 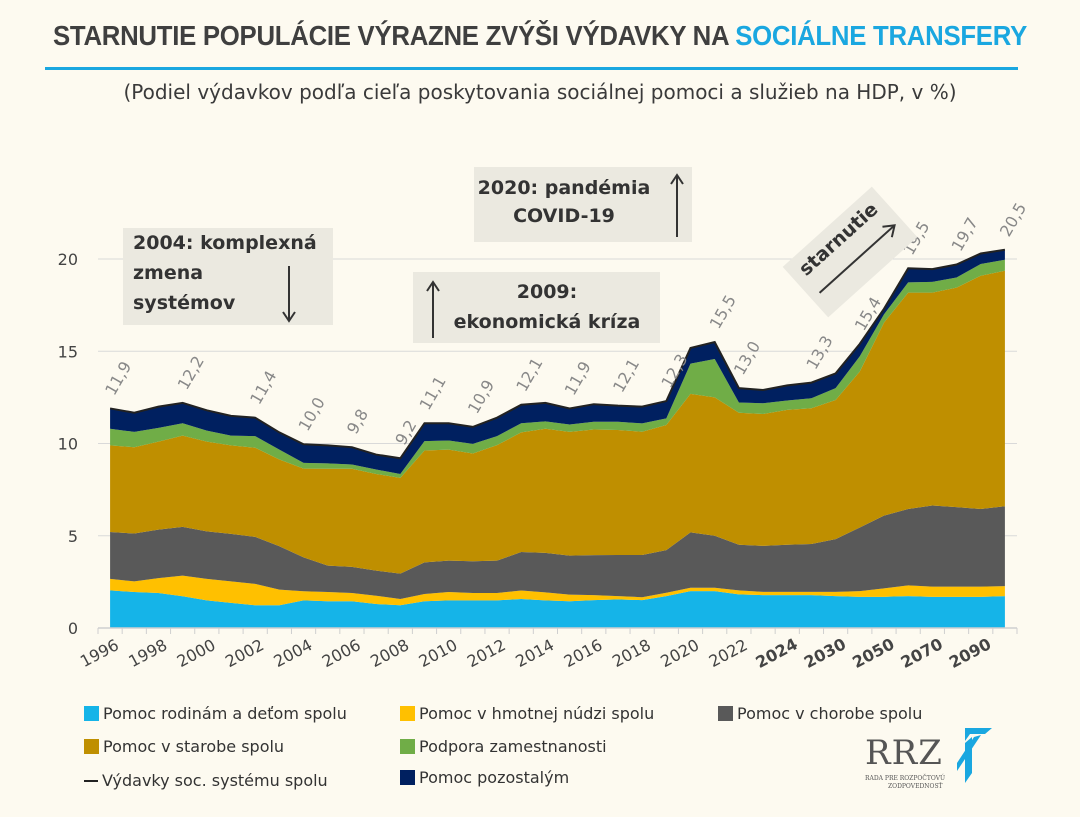 I want to click on logo-subtext: RADA PRE ROZPOČTOVÚ, so click(x=905, y=778).